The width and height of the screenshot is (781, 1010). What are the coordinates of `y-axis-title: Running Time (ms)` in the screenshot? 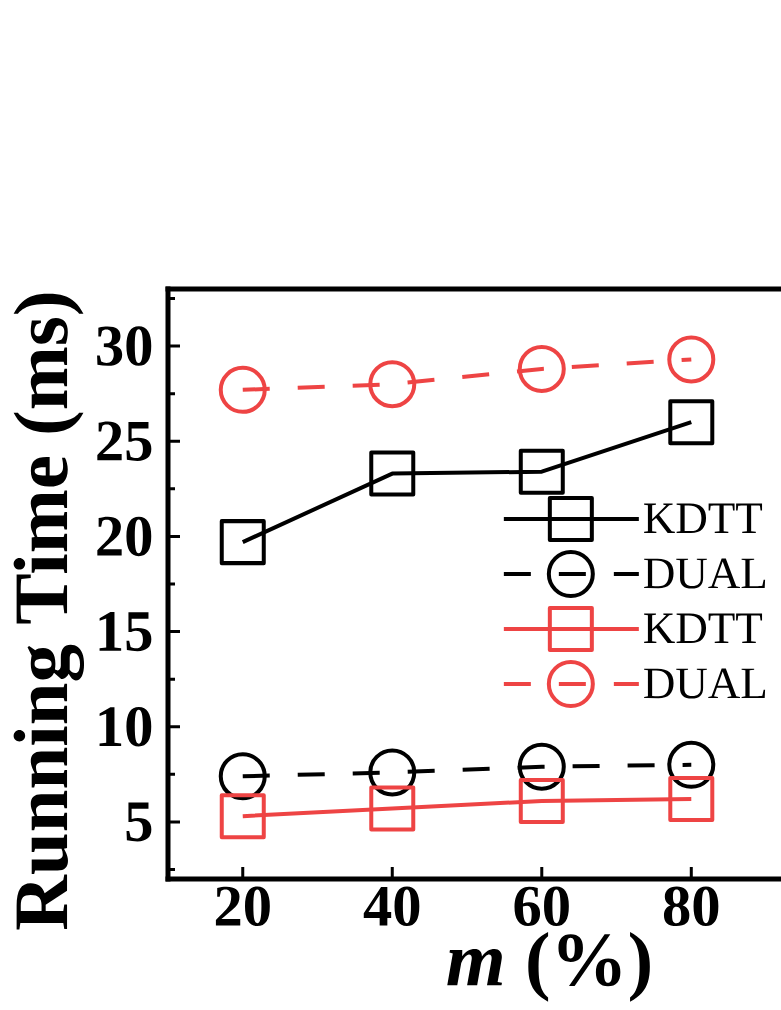 It's located at (49, 611).